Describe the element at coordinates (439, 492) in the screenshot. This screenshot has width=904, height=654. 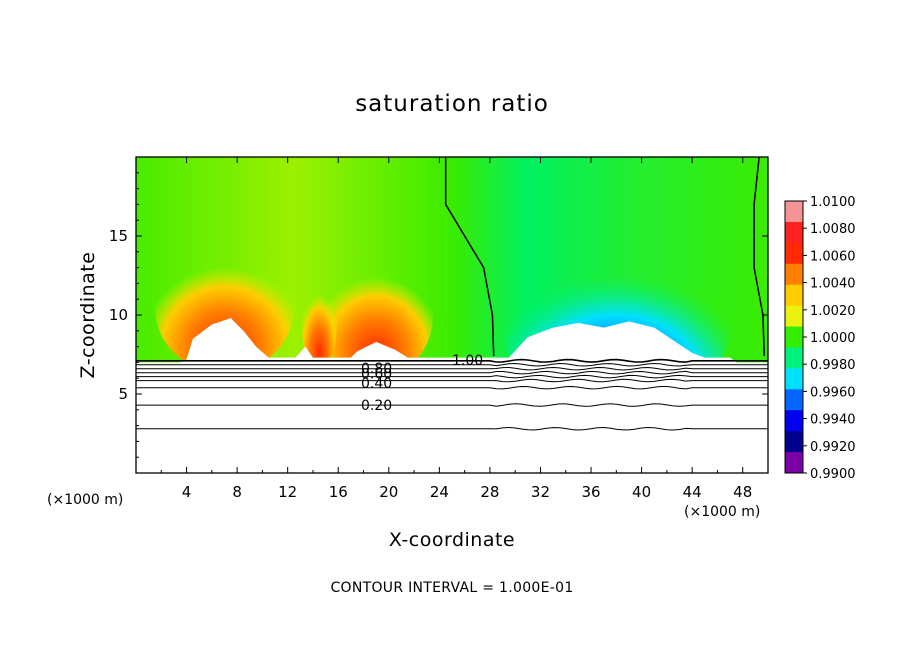
I see `x-tick-label-5: 24` at that location.